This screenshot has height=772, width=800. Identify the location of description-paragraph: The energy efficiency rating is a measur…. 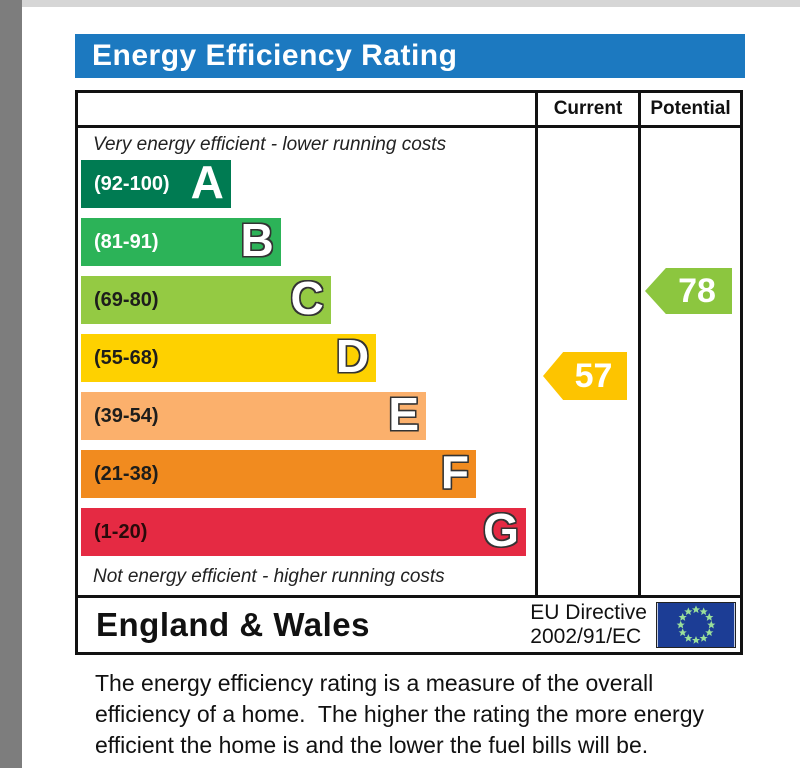
(417, 714).